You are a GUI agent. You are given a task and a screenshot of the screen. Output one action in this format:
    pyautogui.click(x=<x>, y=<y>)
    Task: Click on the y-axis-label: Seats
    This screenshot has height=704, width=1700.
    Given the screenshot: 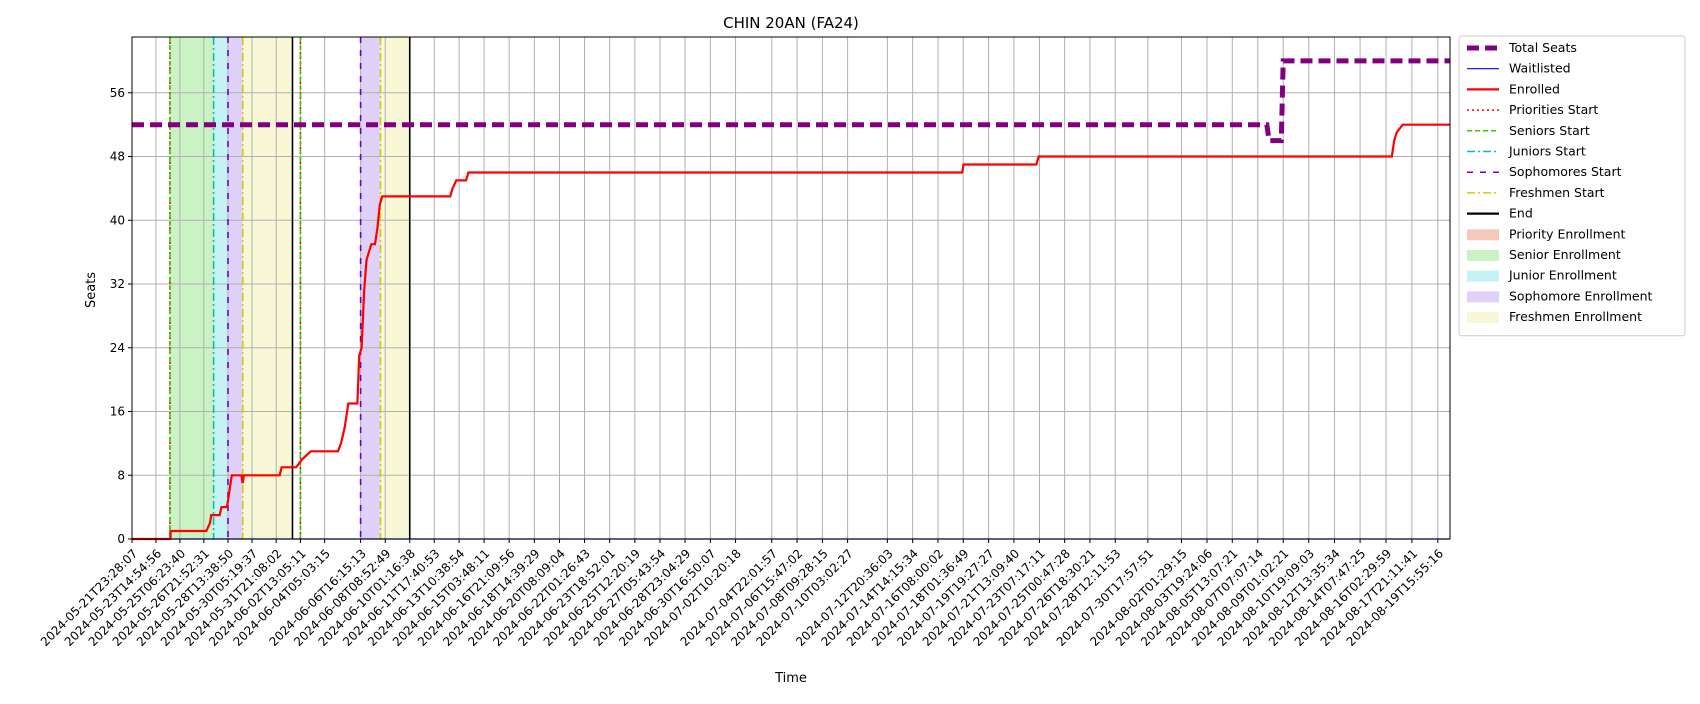 What is the action you would take?
    pyautogui.click(x=91, y=290)
    